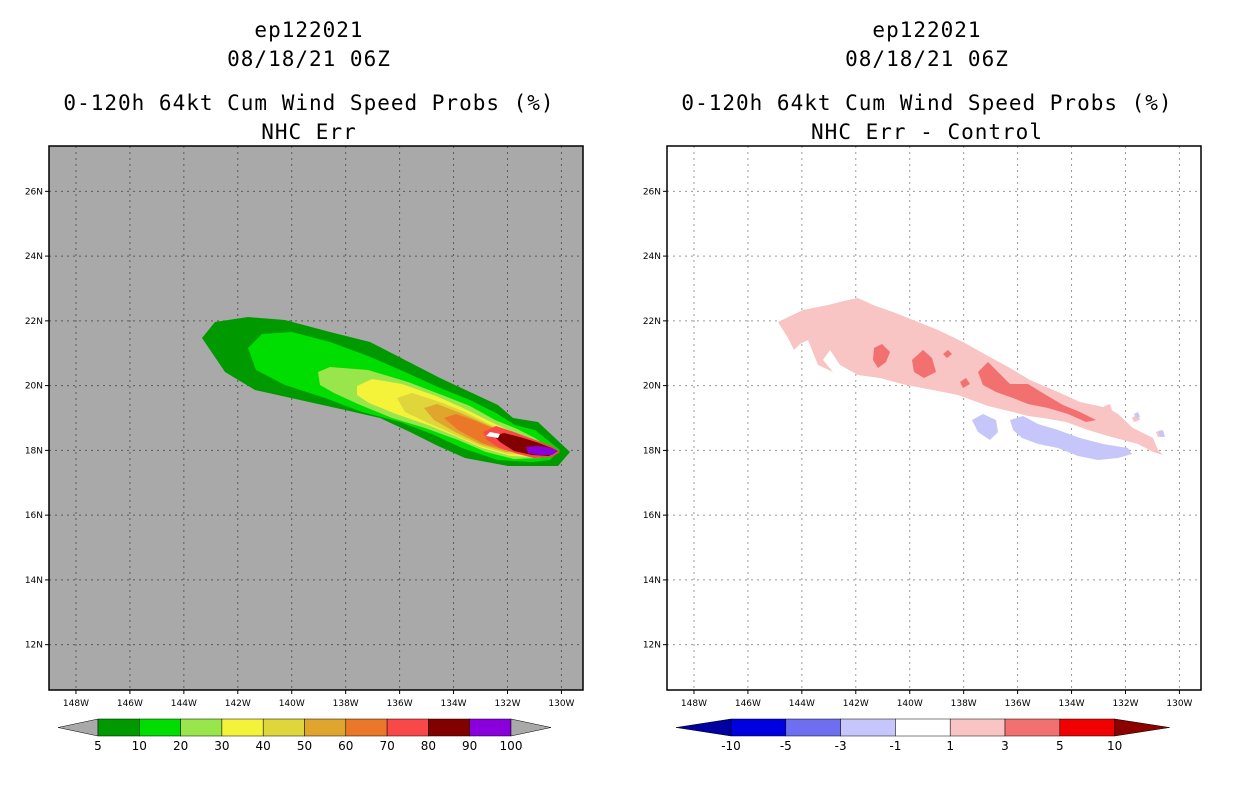  Describe the element at coordinates (263, 746) in the screenshot. I see `colorbar-label: 40` at that location.